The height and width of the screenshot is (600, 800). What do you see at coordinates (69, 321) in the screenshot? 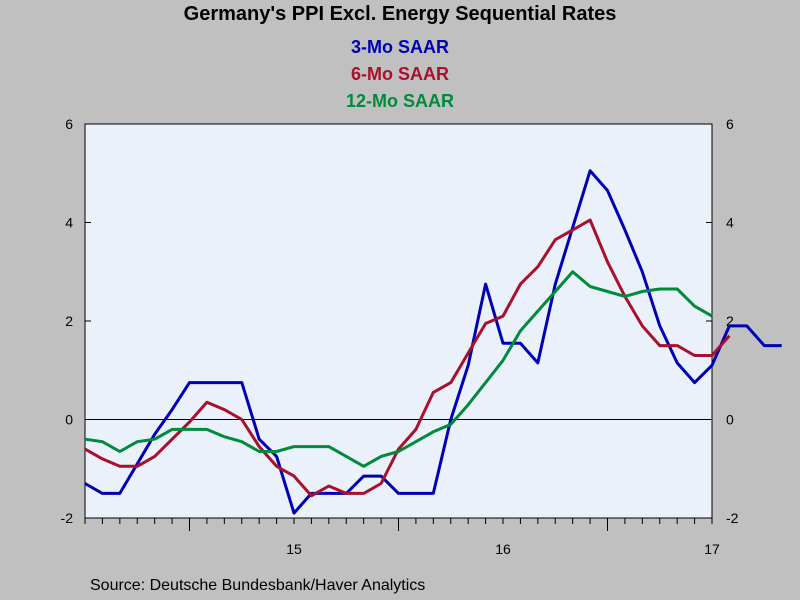
I see `y-tick-label-left: 2` at bounding box center [69, 321].